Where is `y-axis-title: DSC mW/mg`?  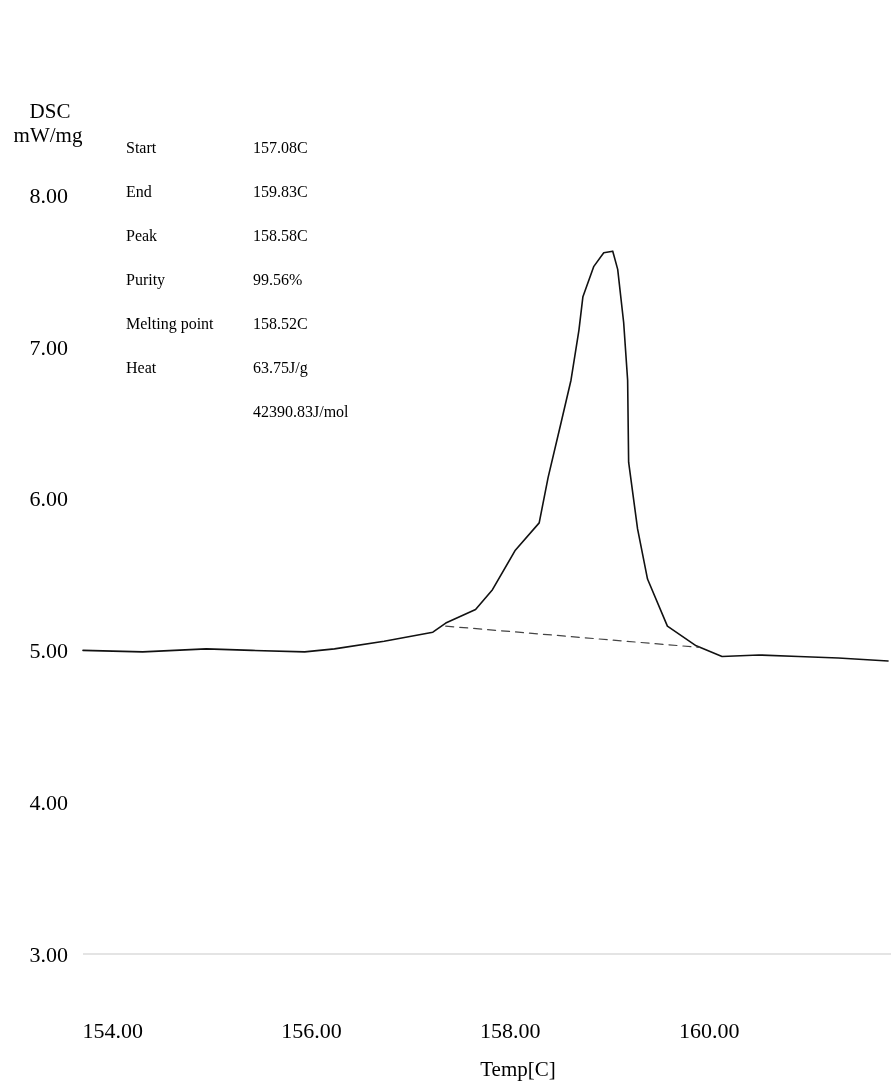
y-axis-title: DSC mW/mg is located at coordinates (48, 123).